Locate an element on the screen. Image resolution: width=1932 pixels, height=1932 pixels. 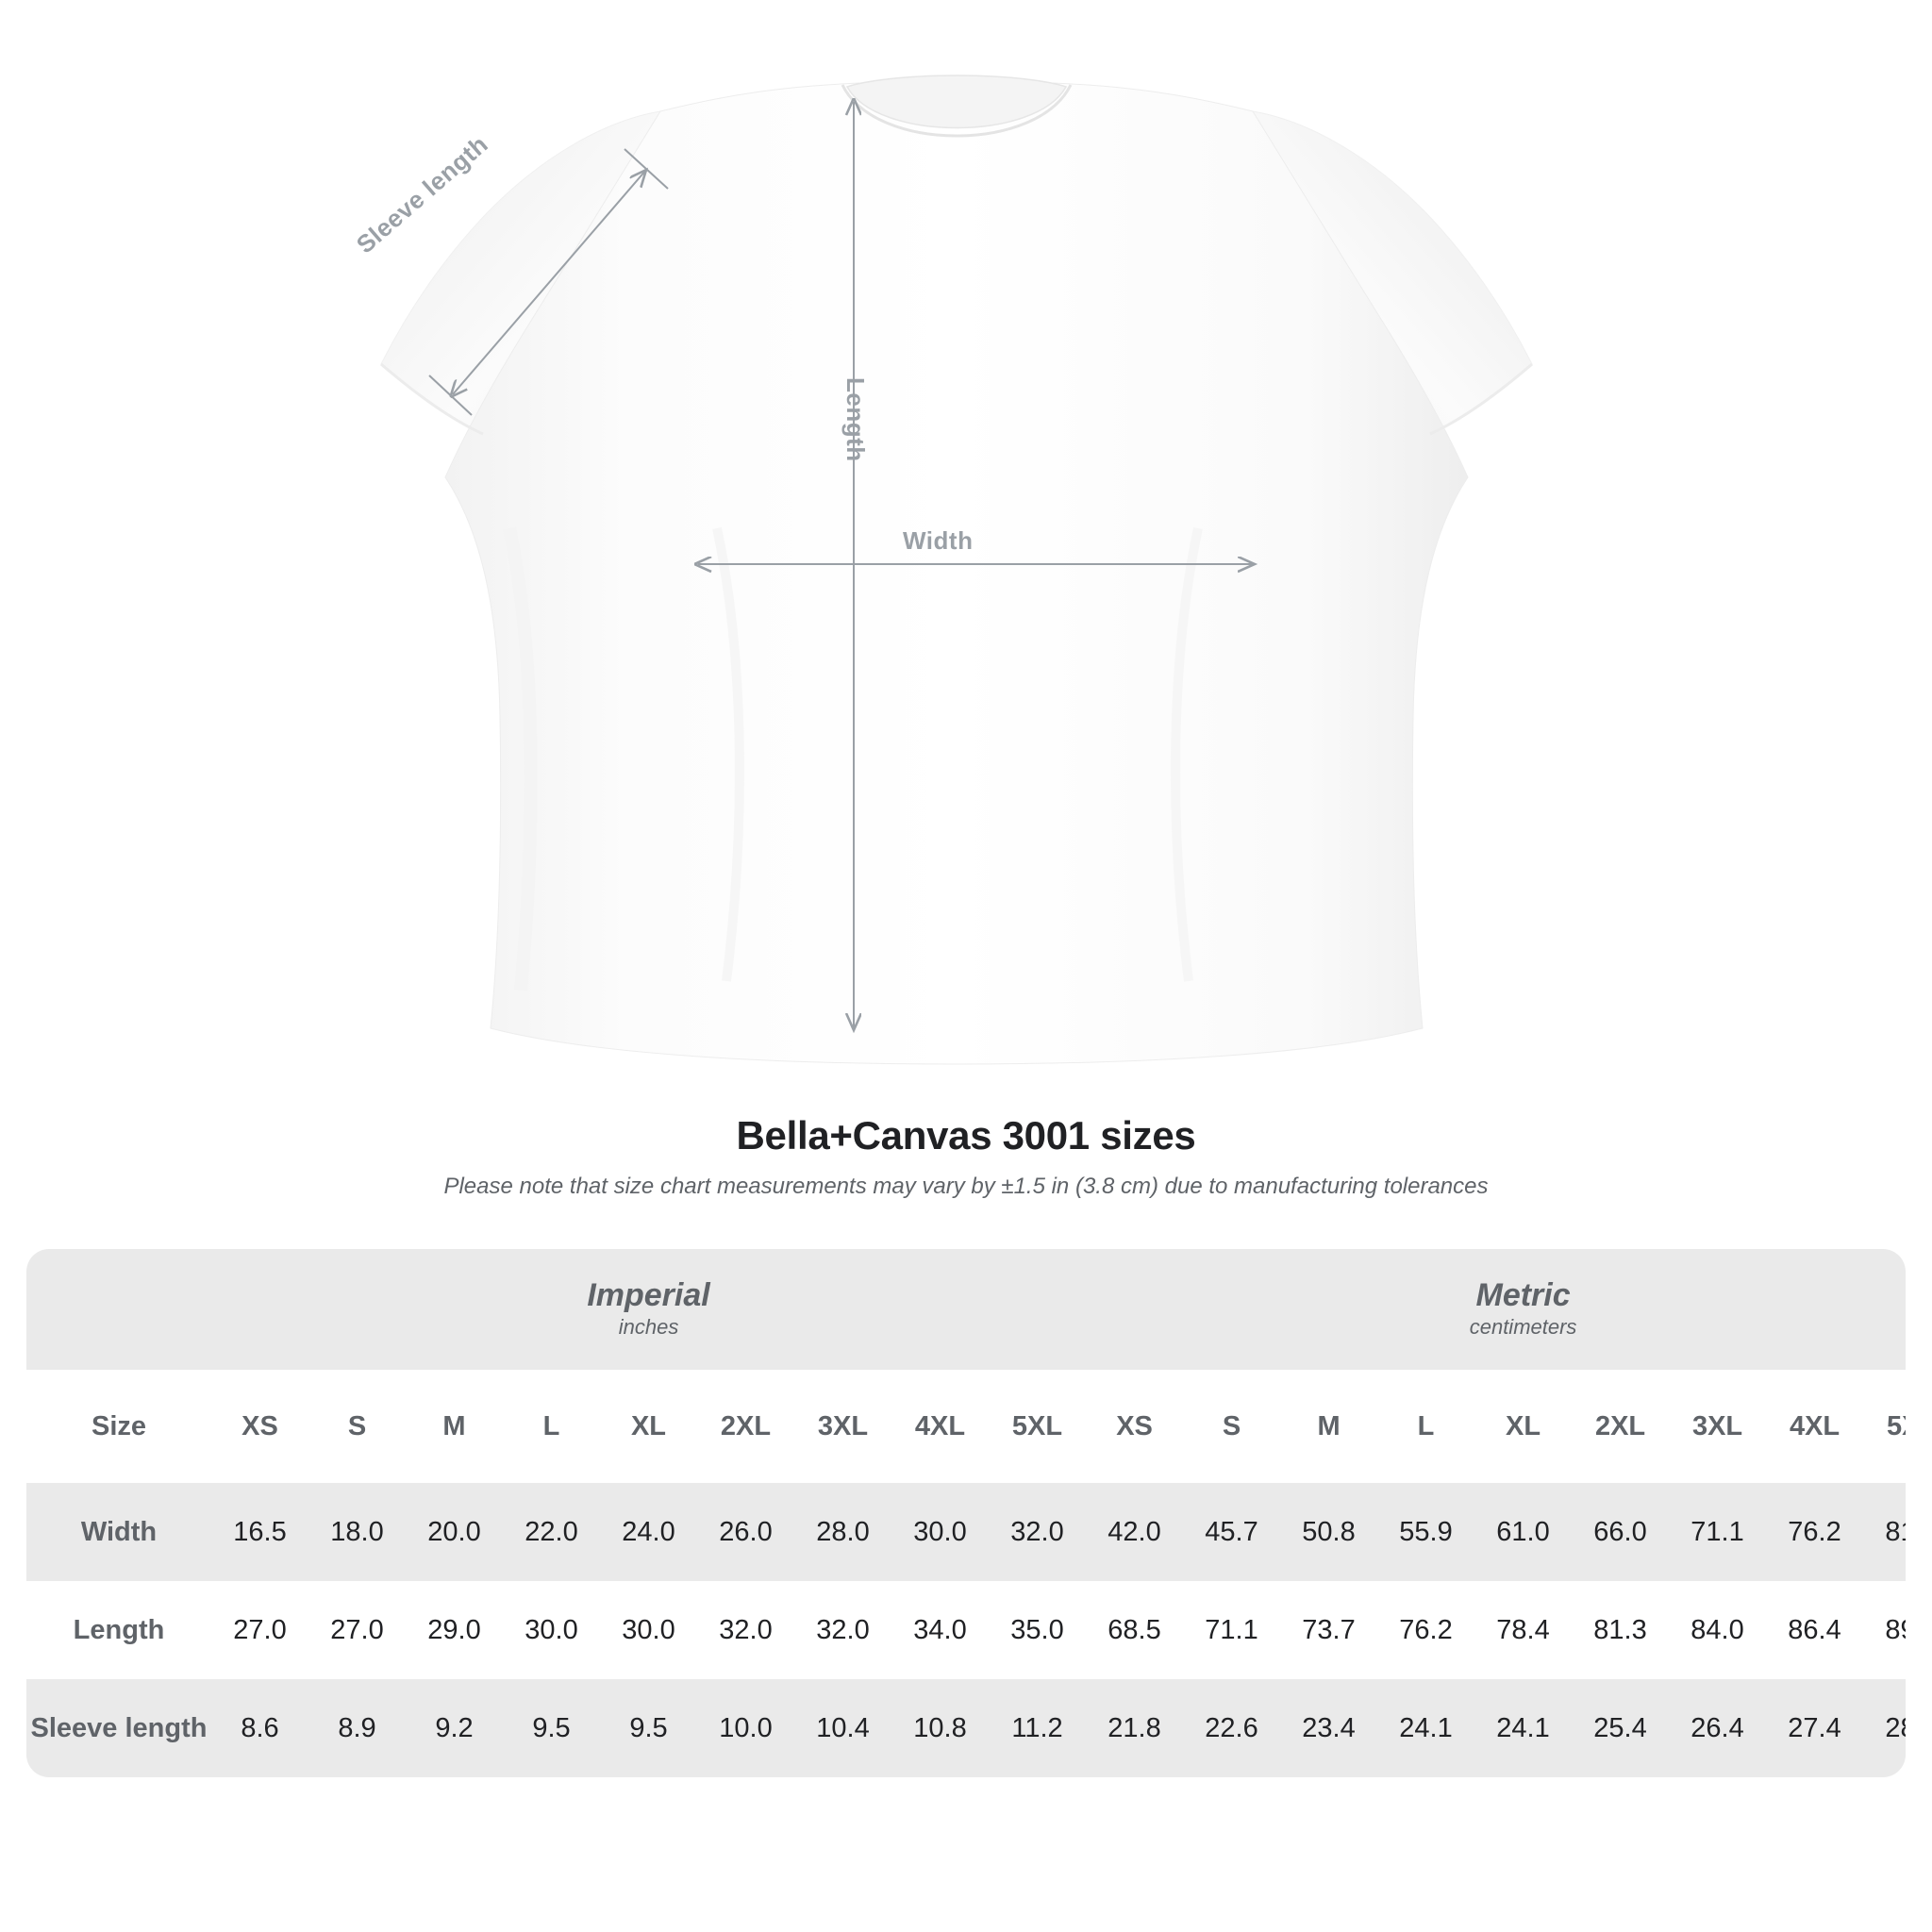
row-label-width: Width is located at coordinates (119, 1532).